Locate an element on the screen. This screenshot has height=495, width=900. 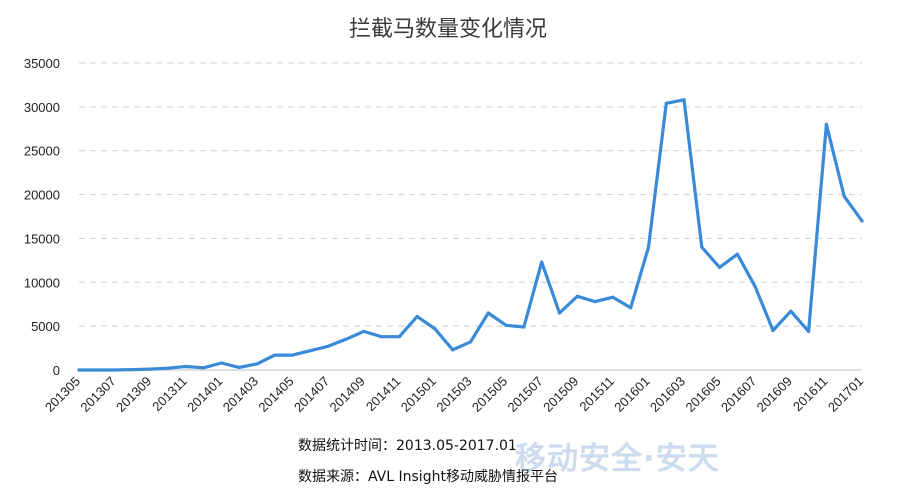
chart-title: 拦截马数量变化情况 is located at coordinates (448, 29).